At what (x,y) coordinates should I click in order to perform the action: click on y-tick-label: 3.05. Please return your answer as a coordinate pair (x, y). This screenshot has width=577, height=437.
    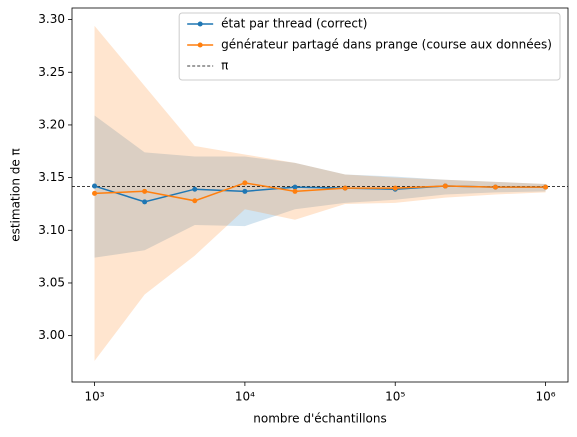
    Looking at the image, I should click on (51, 282).